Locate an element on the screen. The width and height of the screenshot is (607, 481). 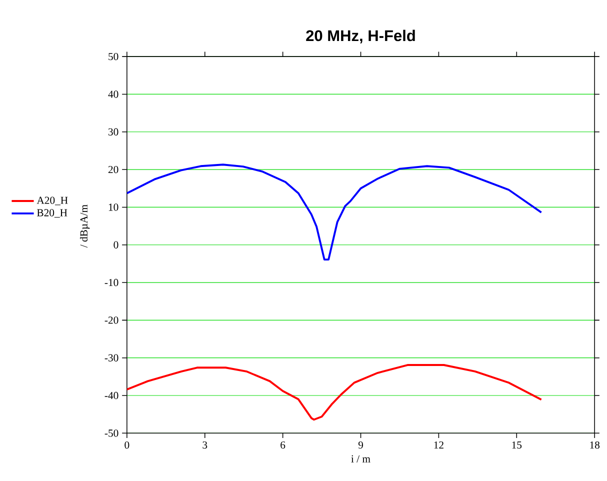
x-tick-label: 3 is located at coordinates (205, 444).